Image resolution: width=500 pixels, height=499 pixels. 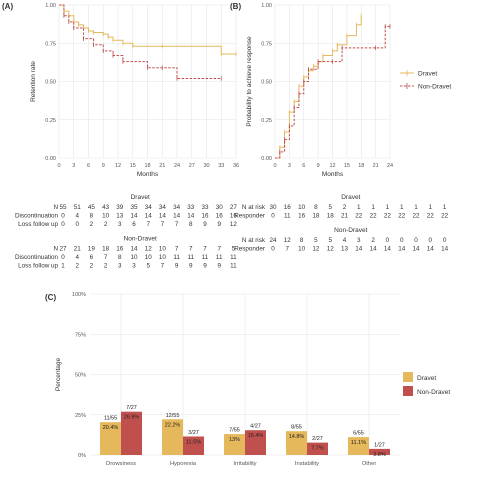 I want to click on retention-table-cell: 13, so click(x=120, y=216).